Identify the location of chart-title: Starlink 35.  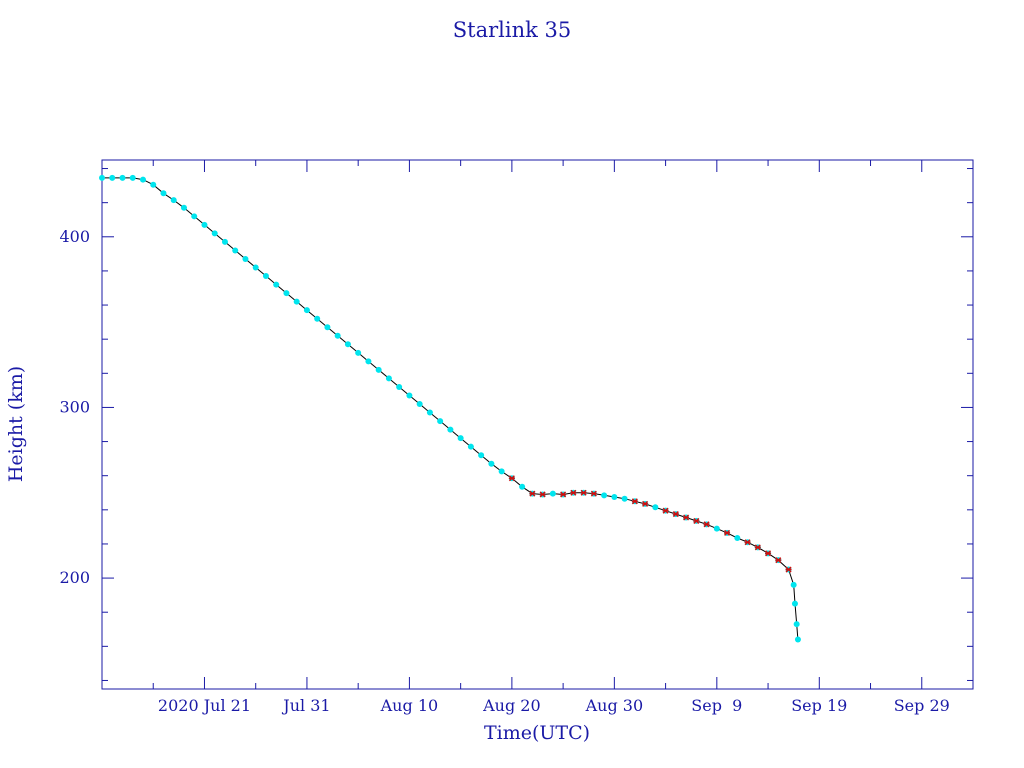
(512, 30).